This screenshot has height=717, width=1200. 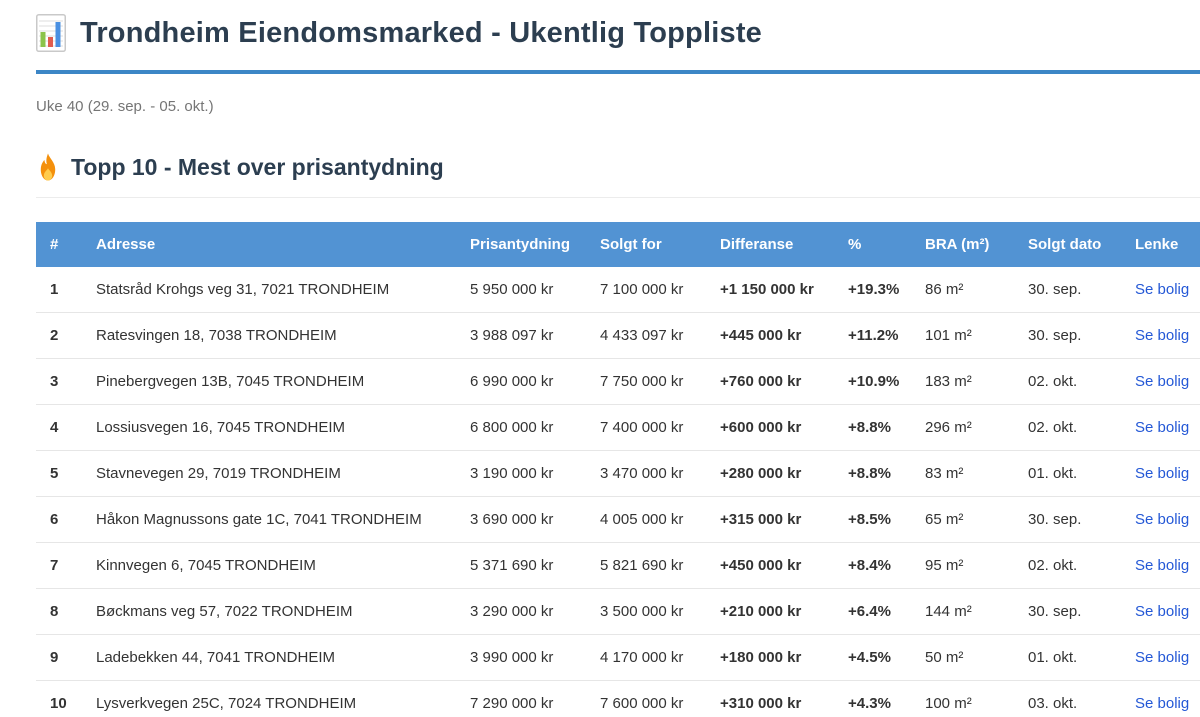 What do you see at coordinates (535, 698) in the screenshot?
I see `row-prisantydning: 7 290 000 kr` at bounding box center [535, 698].